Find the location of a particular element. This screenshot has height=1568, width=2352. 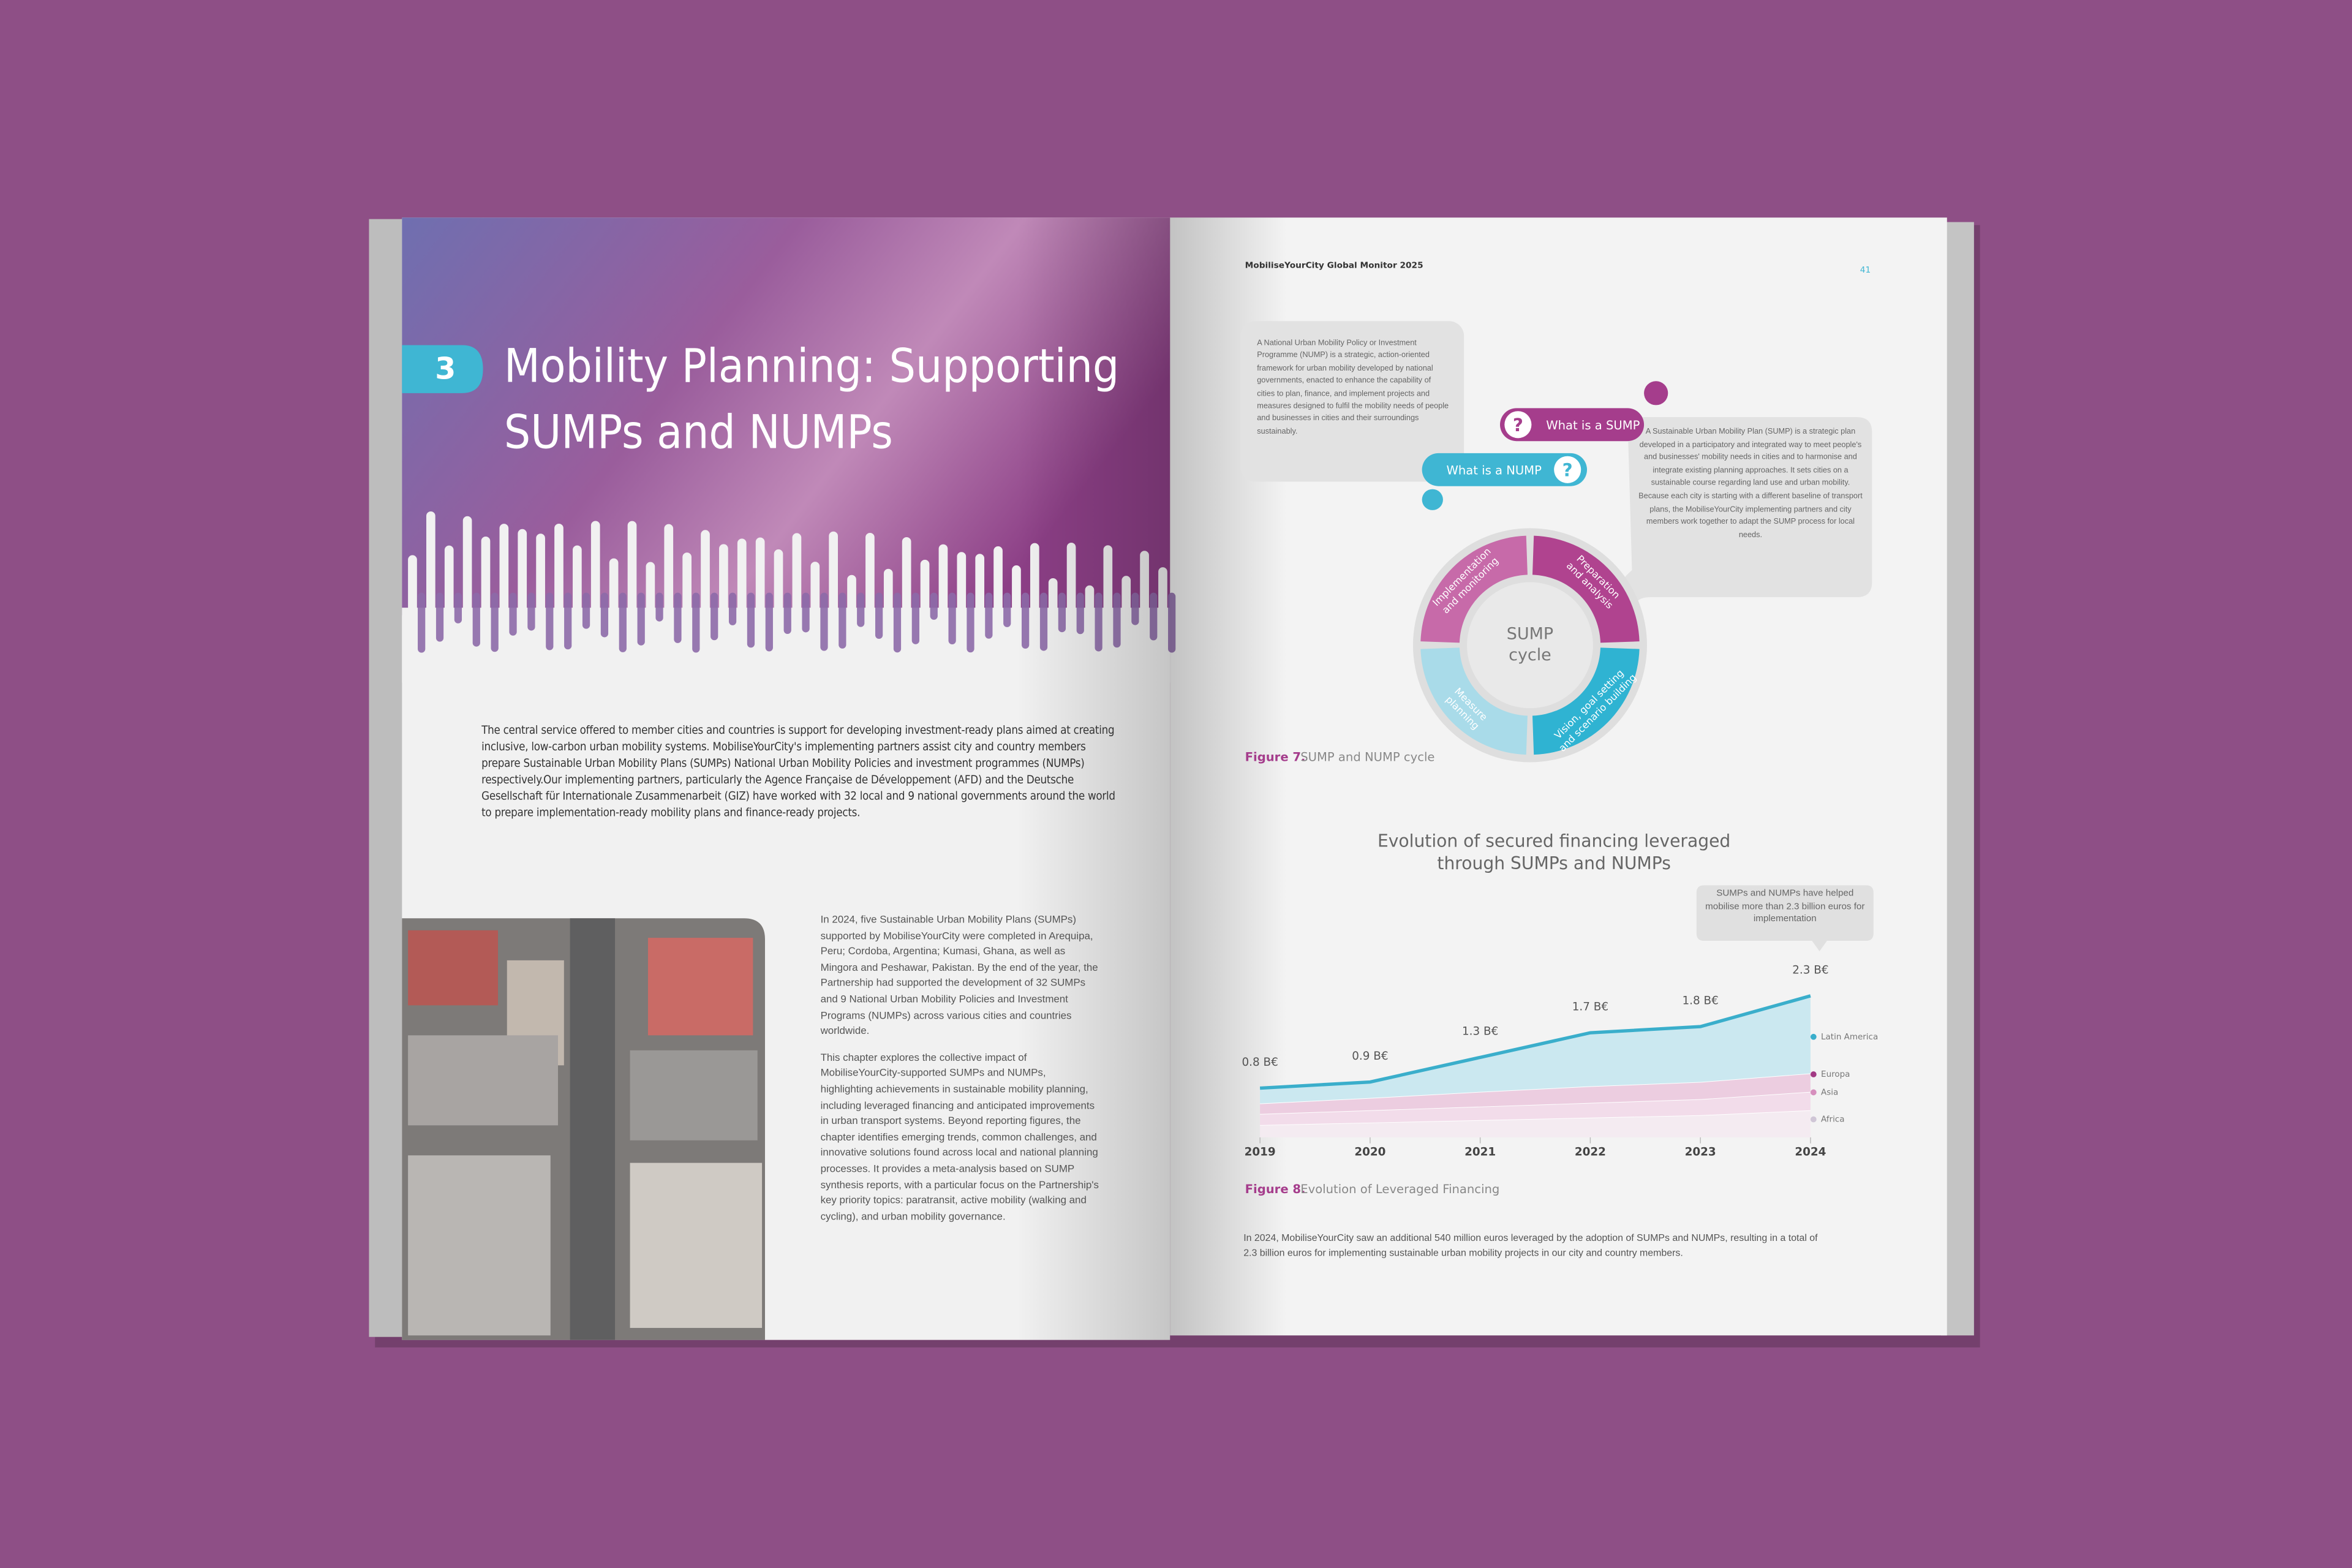

figure-label: Figure 8. is located at coordinates (1275, 1189).